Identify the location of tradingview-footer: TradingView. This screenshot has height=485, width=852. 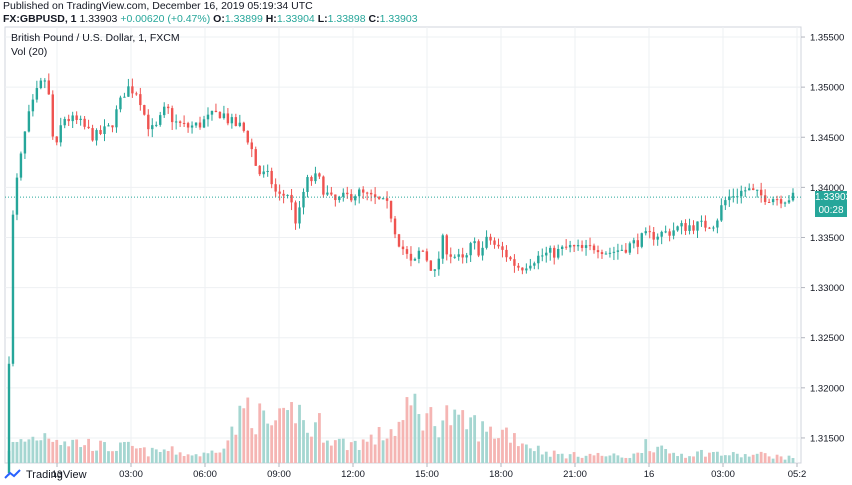
(45, 475).